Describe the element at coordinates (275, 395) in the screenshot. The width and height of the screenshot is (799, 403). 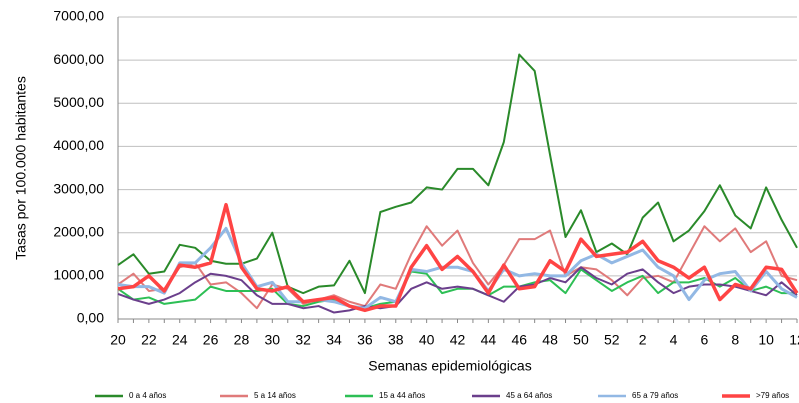
I see `legend-label: 5 a 14 años` at that location.